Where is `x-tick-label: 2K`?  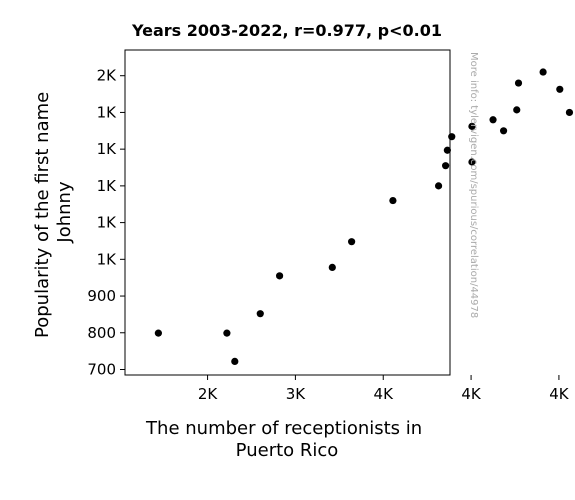 x-tick-label: 2K is located at coordinates (208, 394).